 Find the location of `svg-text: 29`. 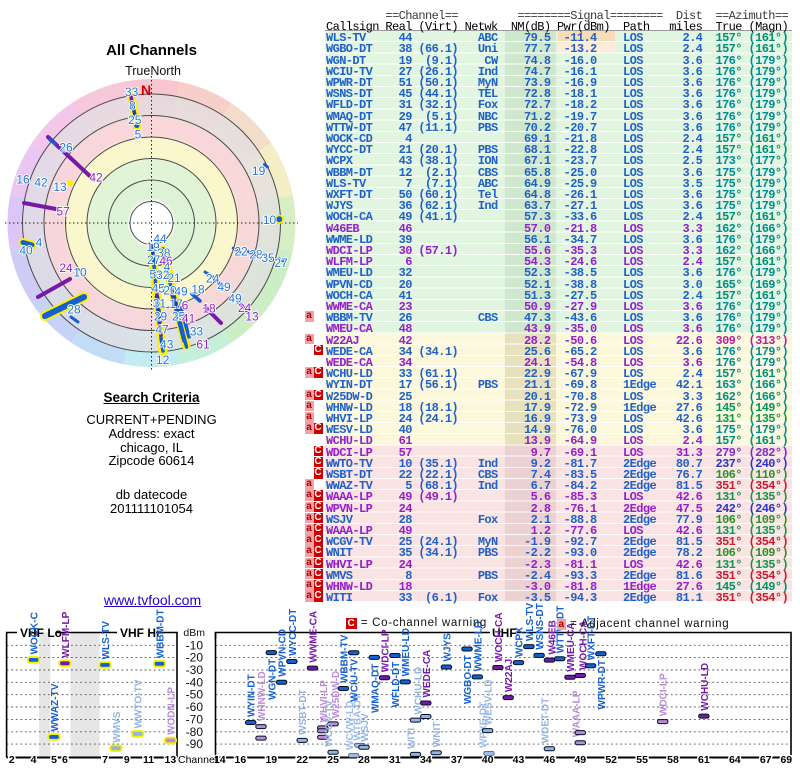

svg-text: 29 is located at coordinates (161, 317).